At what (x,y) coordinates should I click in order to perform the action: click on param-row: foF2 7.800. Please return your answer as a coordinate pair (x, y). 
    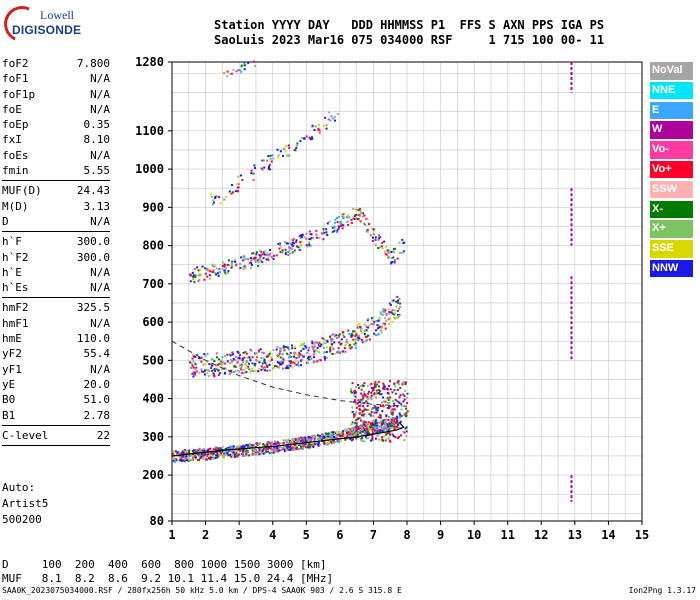
    Looking at the image, I should click on (56, 63).